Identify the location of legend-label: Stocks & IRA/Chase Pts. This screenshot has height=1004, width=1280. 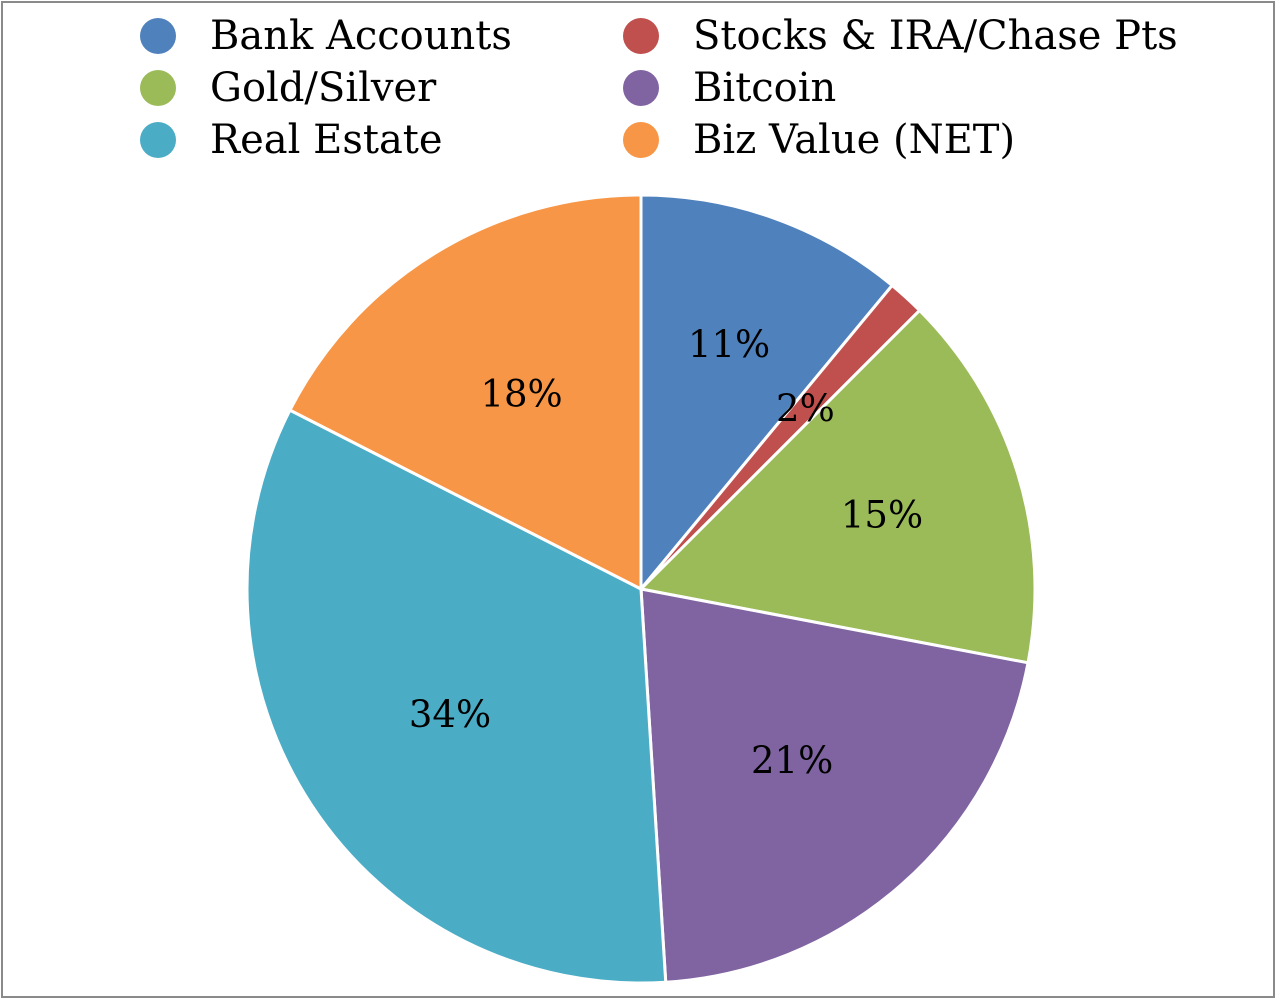
(935, 36).